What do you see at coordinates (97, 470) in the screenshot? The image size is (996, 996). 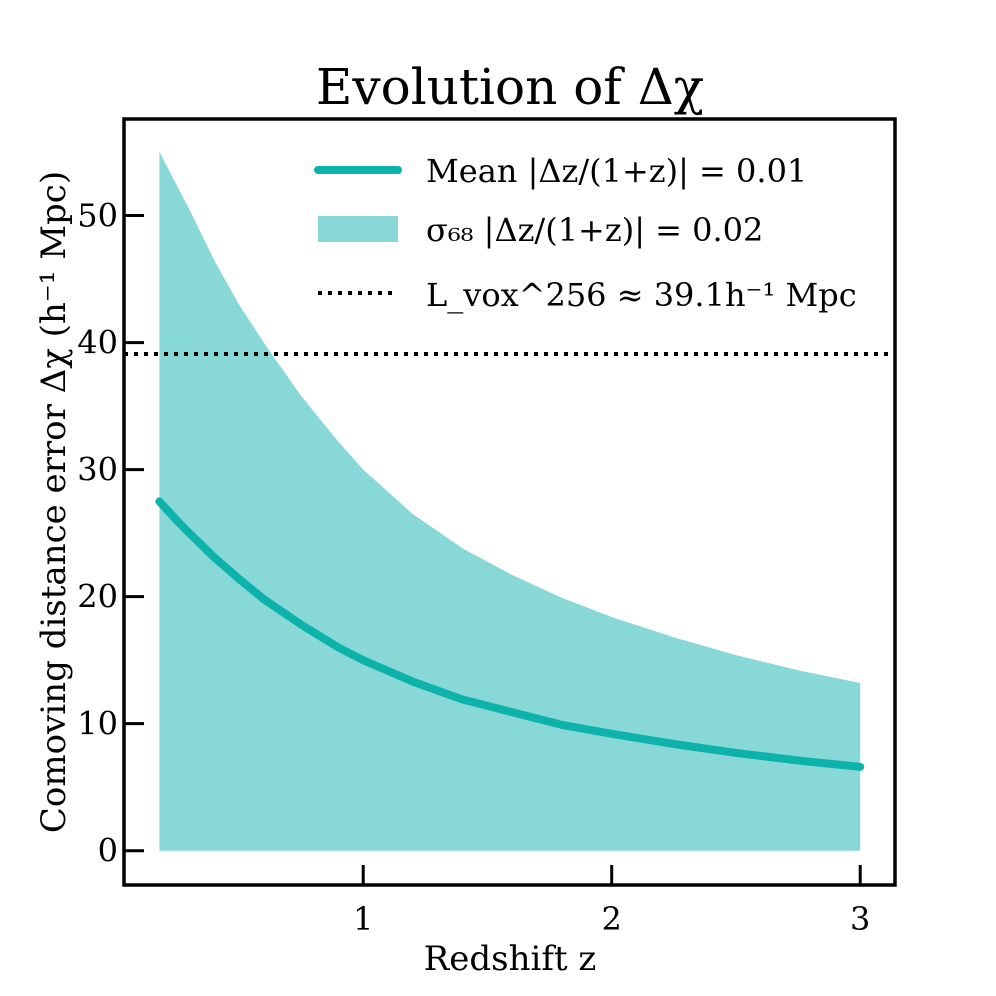 I see `y-tick-label-30: 30` at bounding box center [97, 470].